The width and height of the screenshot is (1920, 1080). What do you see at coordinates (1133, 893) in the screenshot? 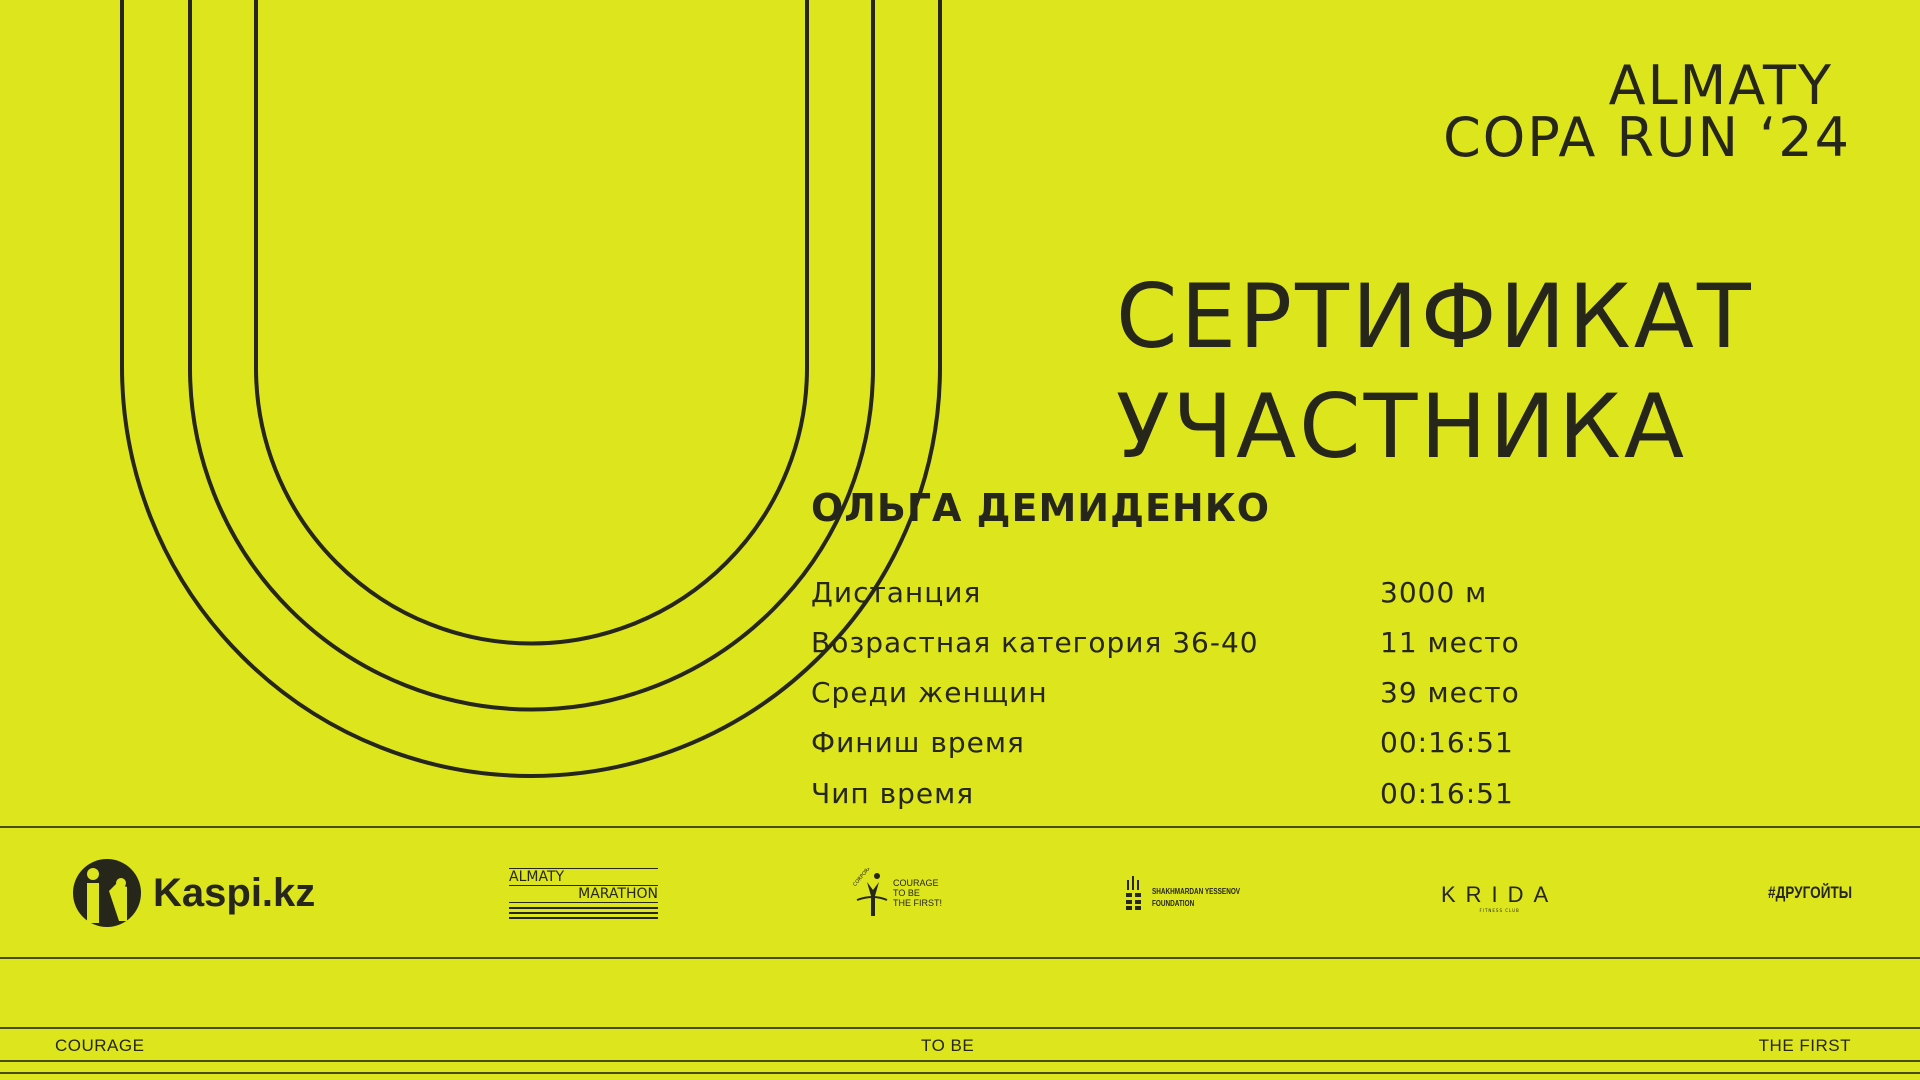
I see `yessenov-mark-icon` at bounding box center [1133, 893].